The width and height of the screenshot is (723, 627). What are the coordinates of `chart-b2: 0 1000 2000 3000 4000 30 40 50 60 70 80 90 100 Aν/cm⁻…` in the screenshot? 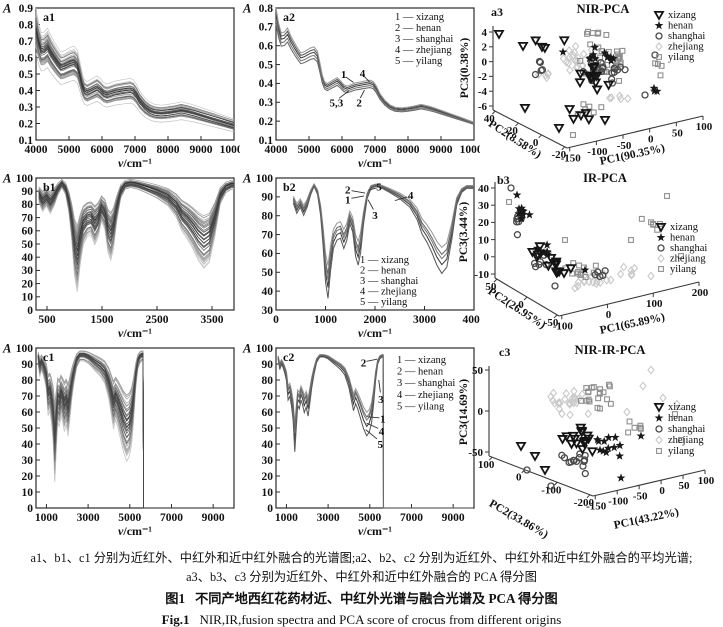 It's located at (361, 256).